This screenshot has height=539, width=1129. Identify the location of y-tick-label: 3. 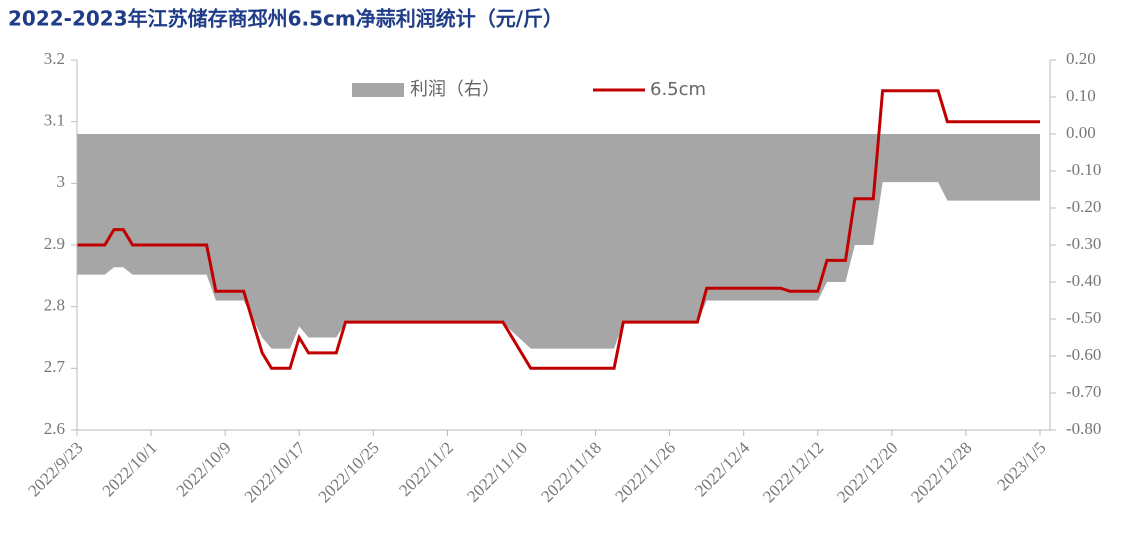
(61, 181).